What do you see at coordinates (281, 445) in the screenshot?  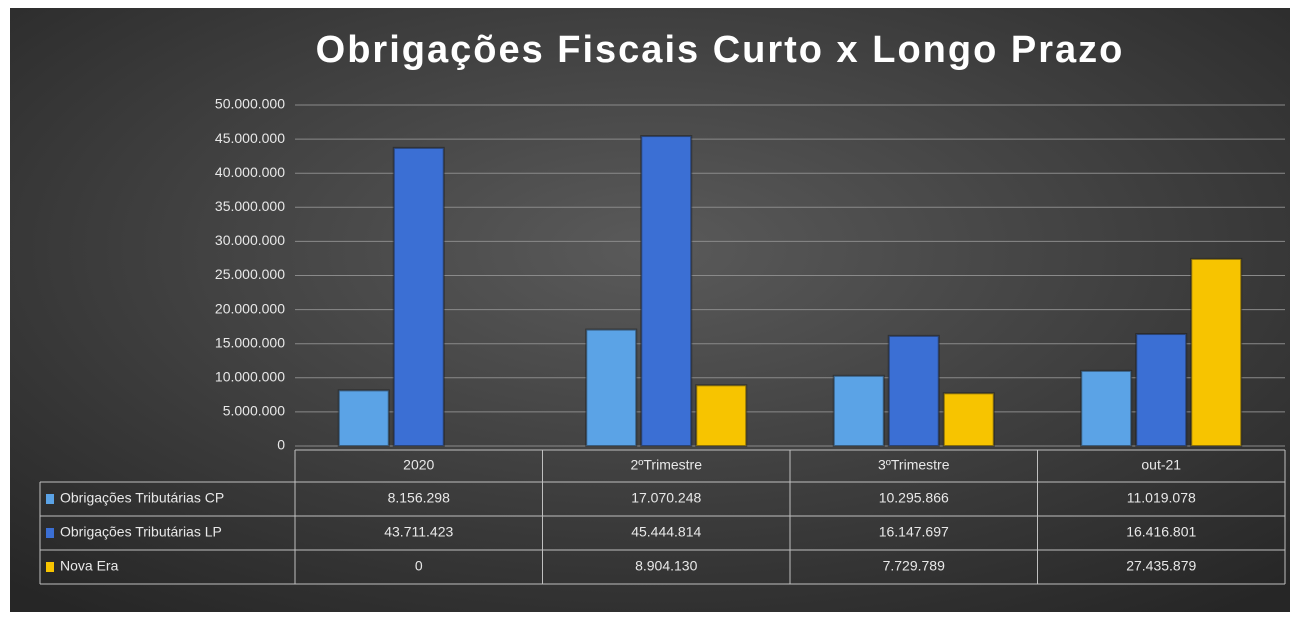 I see `y-tick-label: 0` at bounding box center [281, 445].